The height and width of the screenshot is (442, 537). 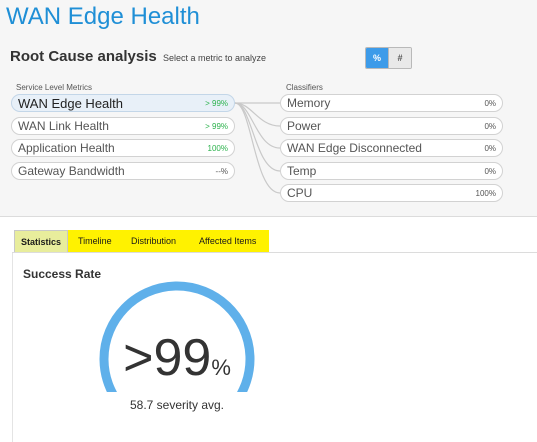 What do you see at coordinates (391, 126) in the screenshot?
I see `classifier-item-power: Power 0%` at bounding box center [391, 126].